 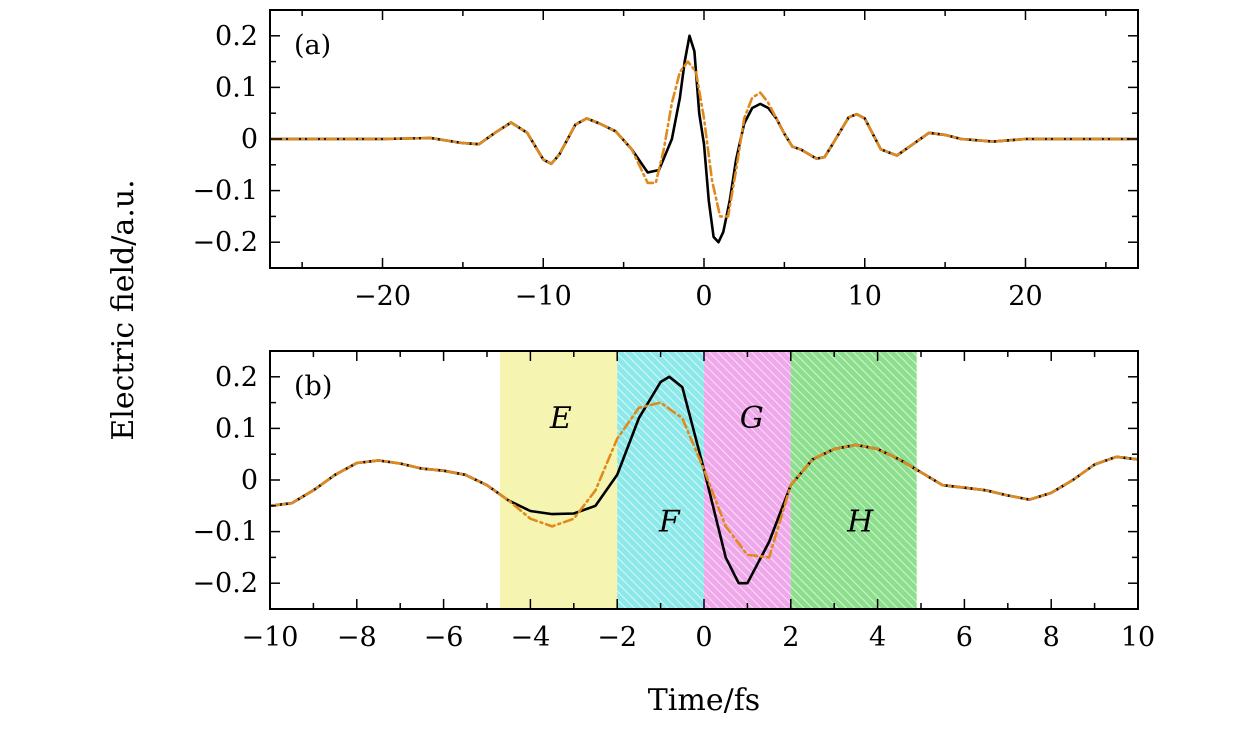 What do you see at coordinates (704, 700) in the screenshot?
I see `x-axis-label: Time/fs` at bounding box center [704, 700].